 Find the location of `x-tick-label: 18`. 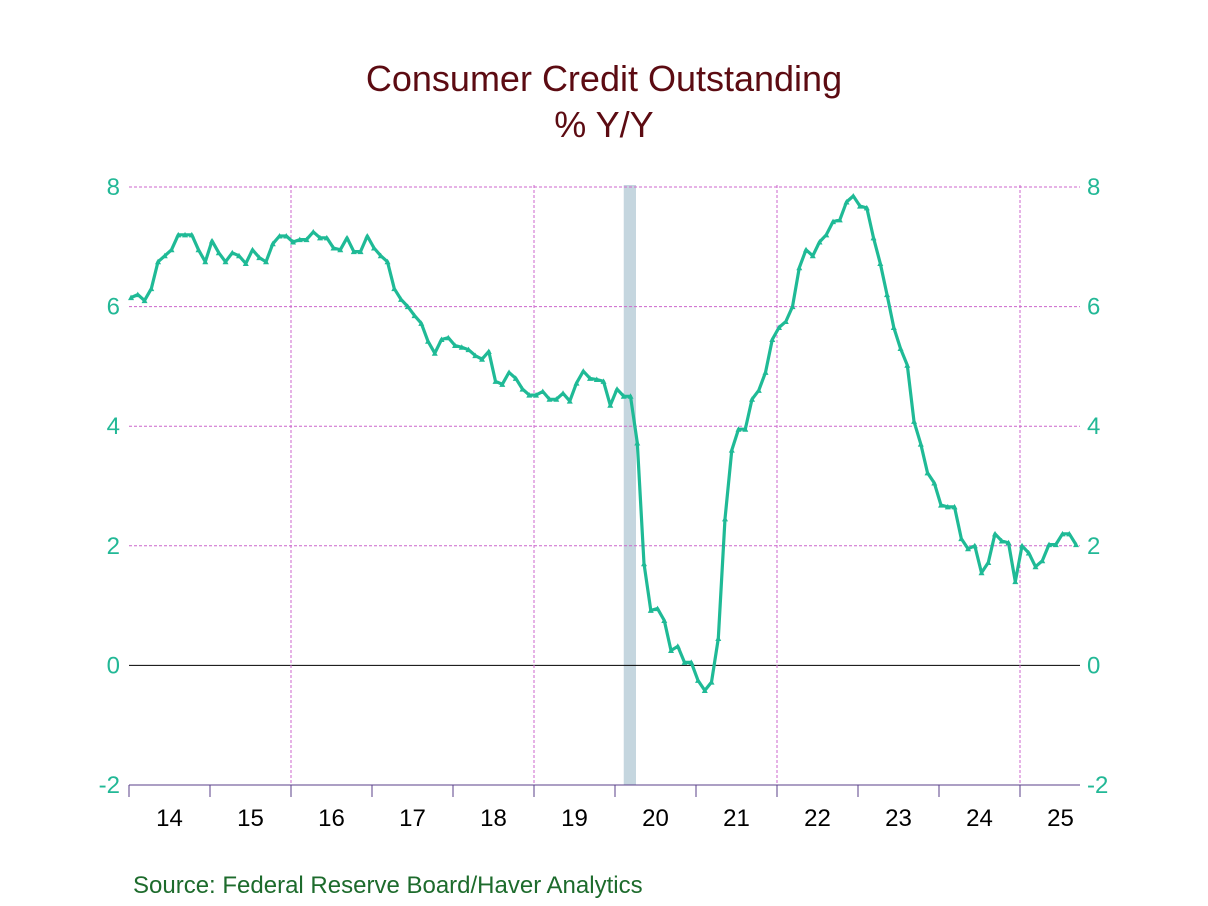

x-tick-label: 18 is located at coordinates (493, 818).